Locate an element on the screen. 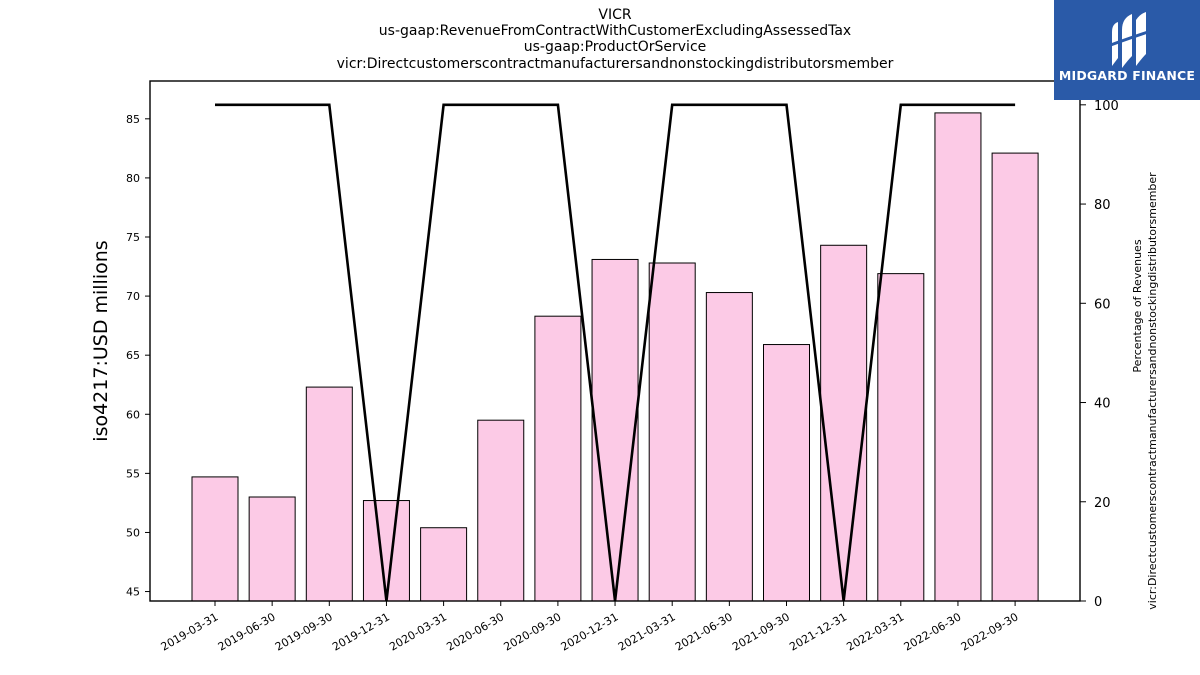  midgard-finance-logo: MIDGARD FINANCE is located at coordinates (1127, 50).